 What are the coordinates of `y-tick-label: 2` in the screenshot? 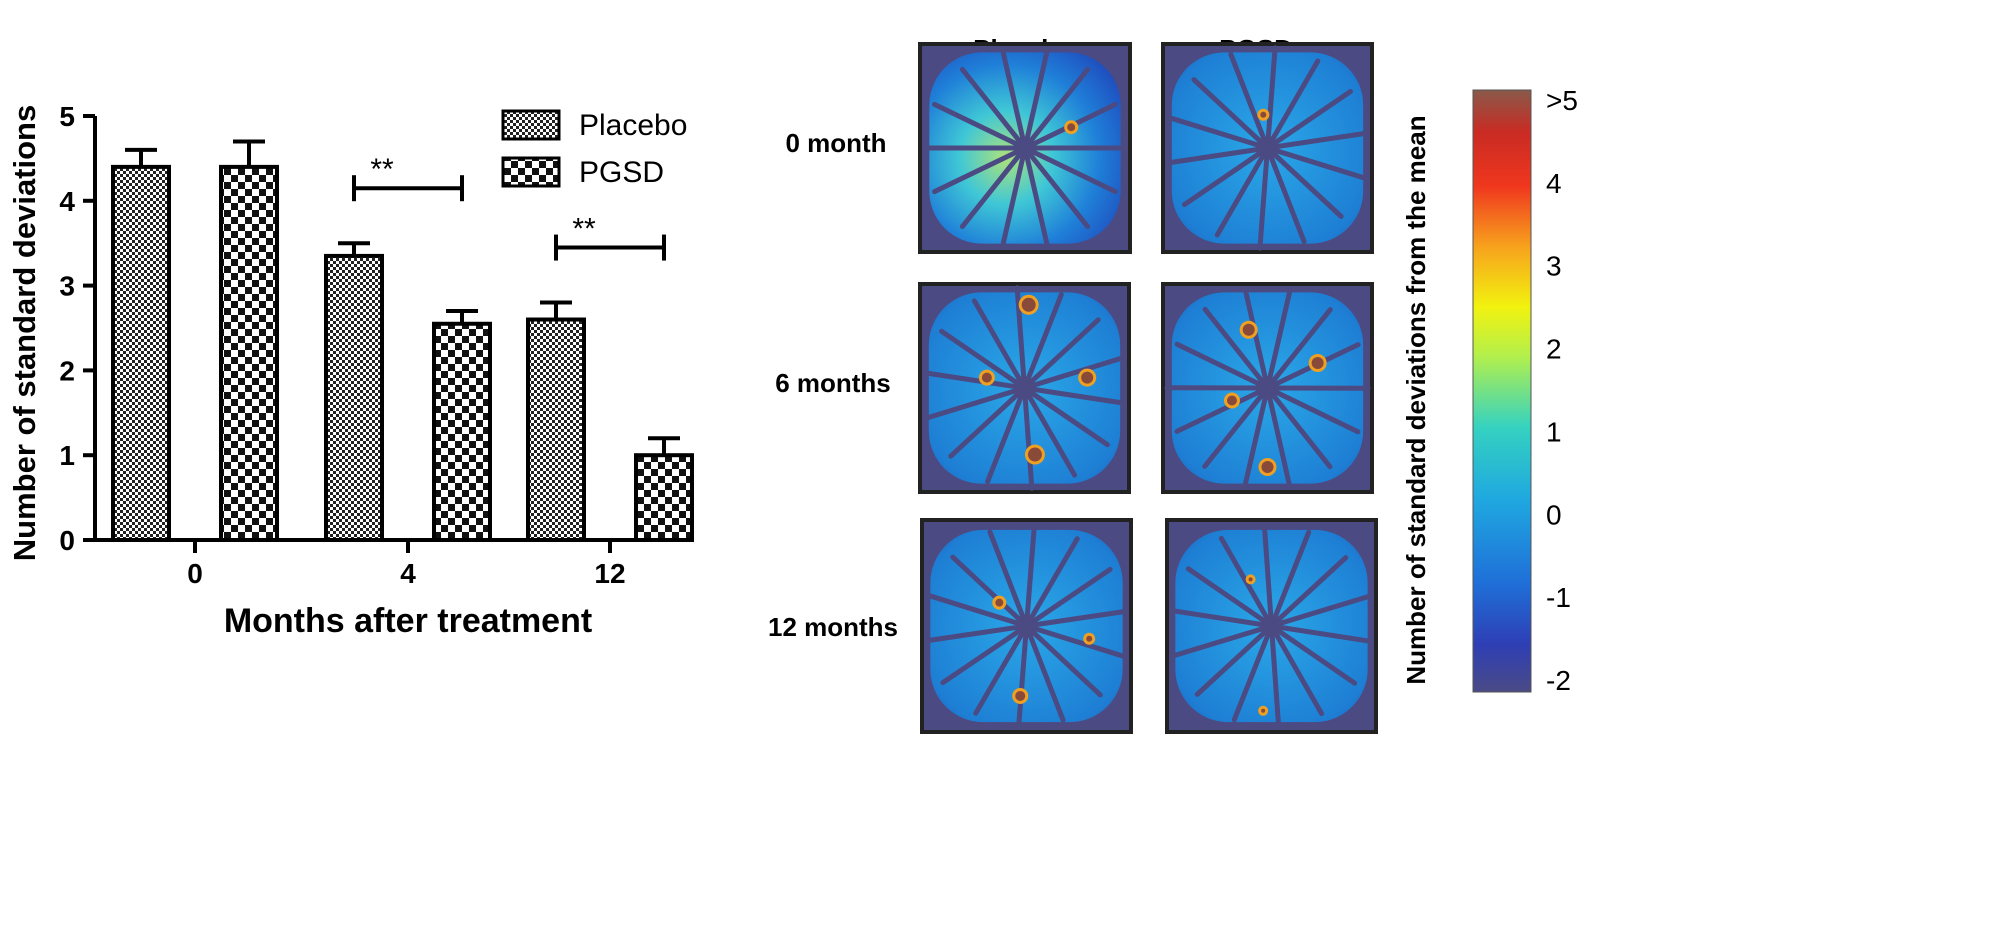 It's located at (67, 370).